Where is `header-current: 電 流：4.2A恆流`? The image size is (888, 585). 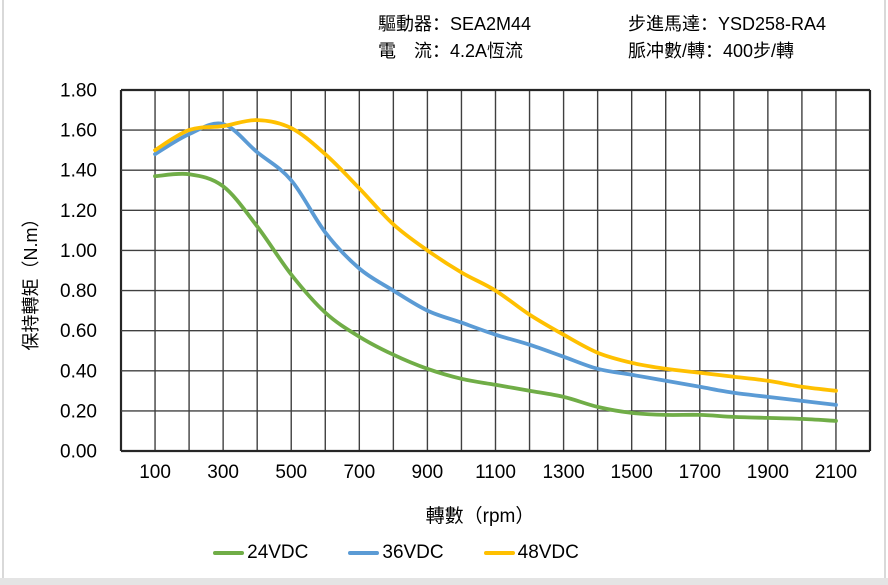
header-current: 電 流：4.2A恆流 is located at coordinates (451, 51).